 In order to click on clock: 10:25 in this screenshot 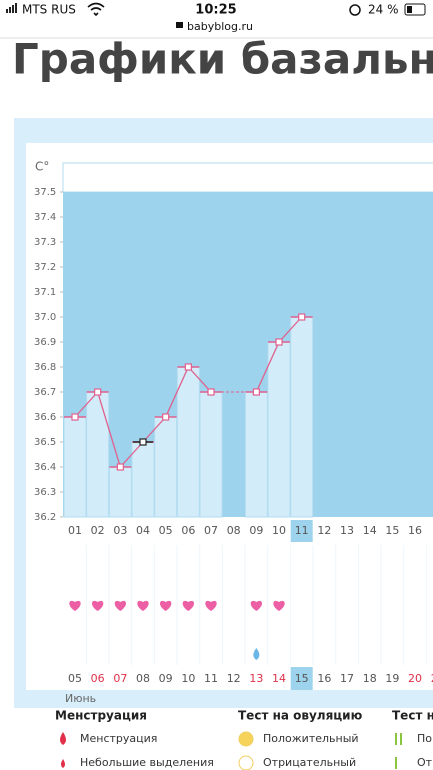, I will do `click(215, 10)`.